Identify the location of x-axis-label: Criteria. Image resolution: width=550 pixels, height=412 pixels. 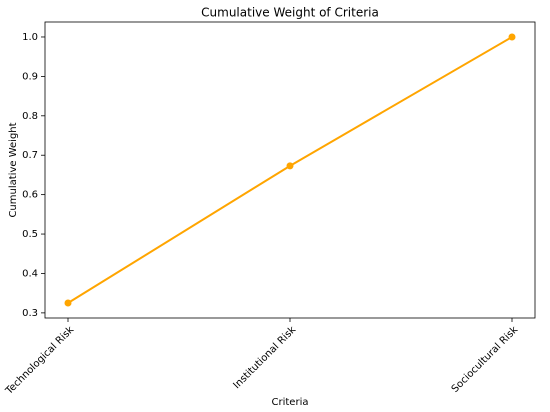
(290, 402).